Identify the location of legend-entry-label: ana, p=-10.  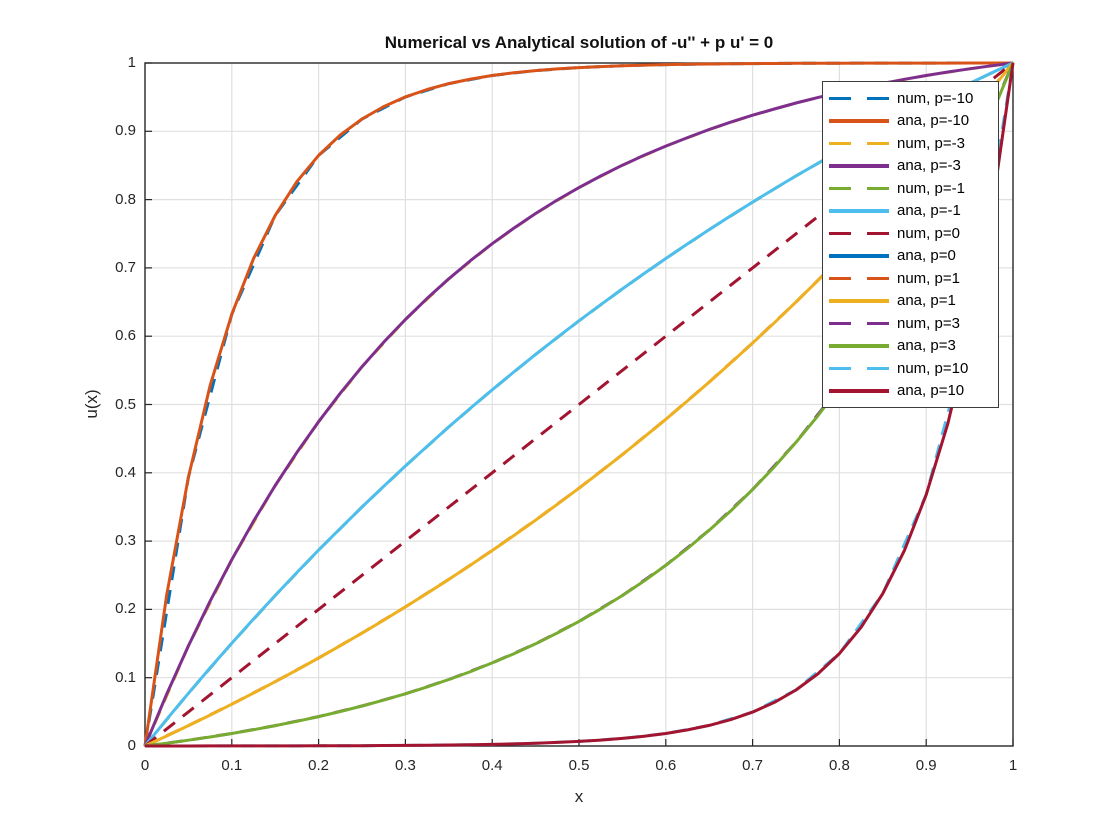
(933, 121).